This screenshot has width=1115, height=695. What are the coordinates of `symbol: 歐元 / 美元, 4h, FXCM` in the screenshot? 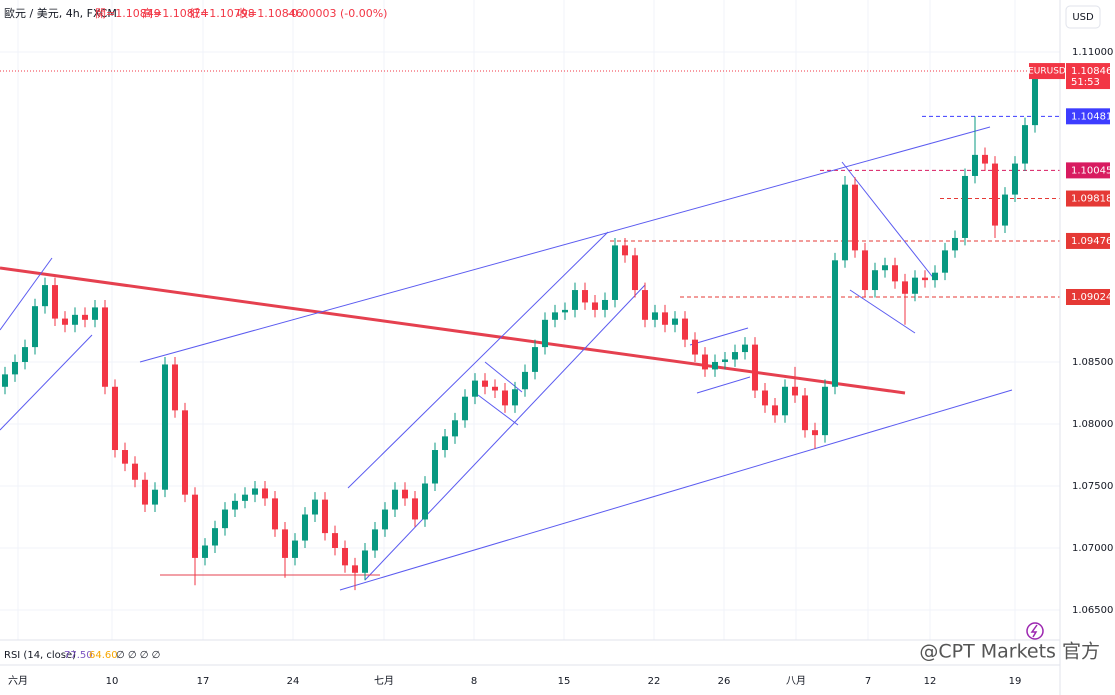 It's located at (60, 13).